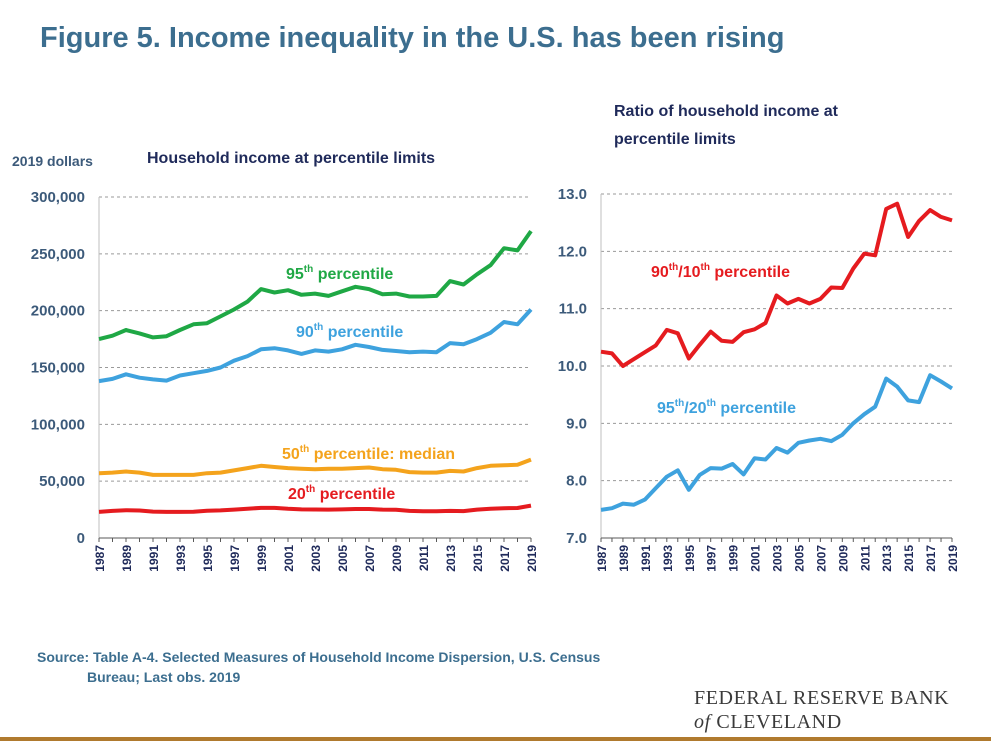 This screenshot has height=743, width=991. Describe the element at coordinates (822, 698) in the screenshot. I see `logo-line-1: FEDERAL RESERVE BANK` at that location.